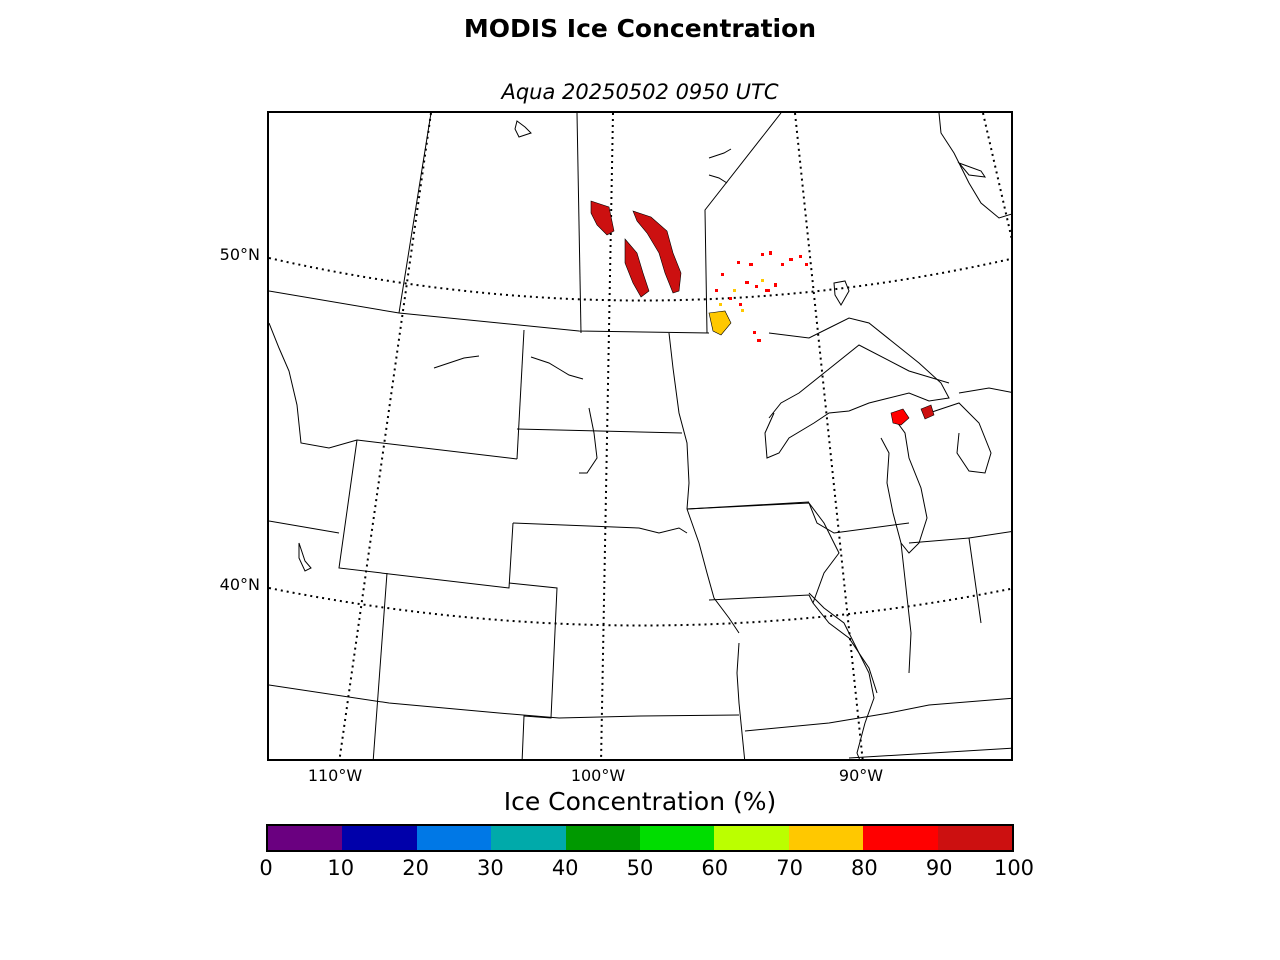  What do you see at coordinates (523, 129) in the screenshot?
I see `lake-winnipegosis` at bounding box center [523, 129].